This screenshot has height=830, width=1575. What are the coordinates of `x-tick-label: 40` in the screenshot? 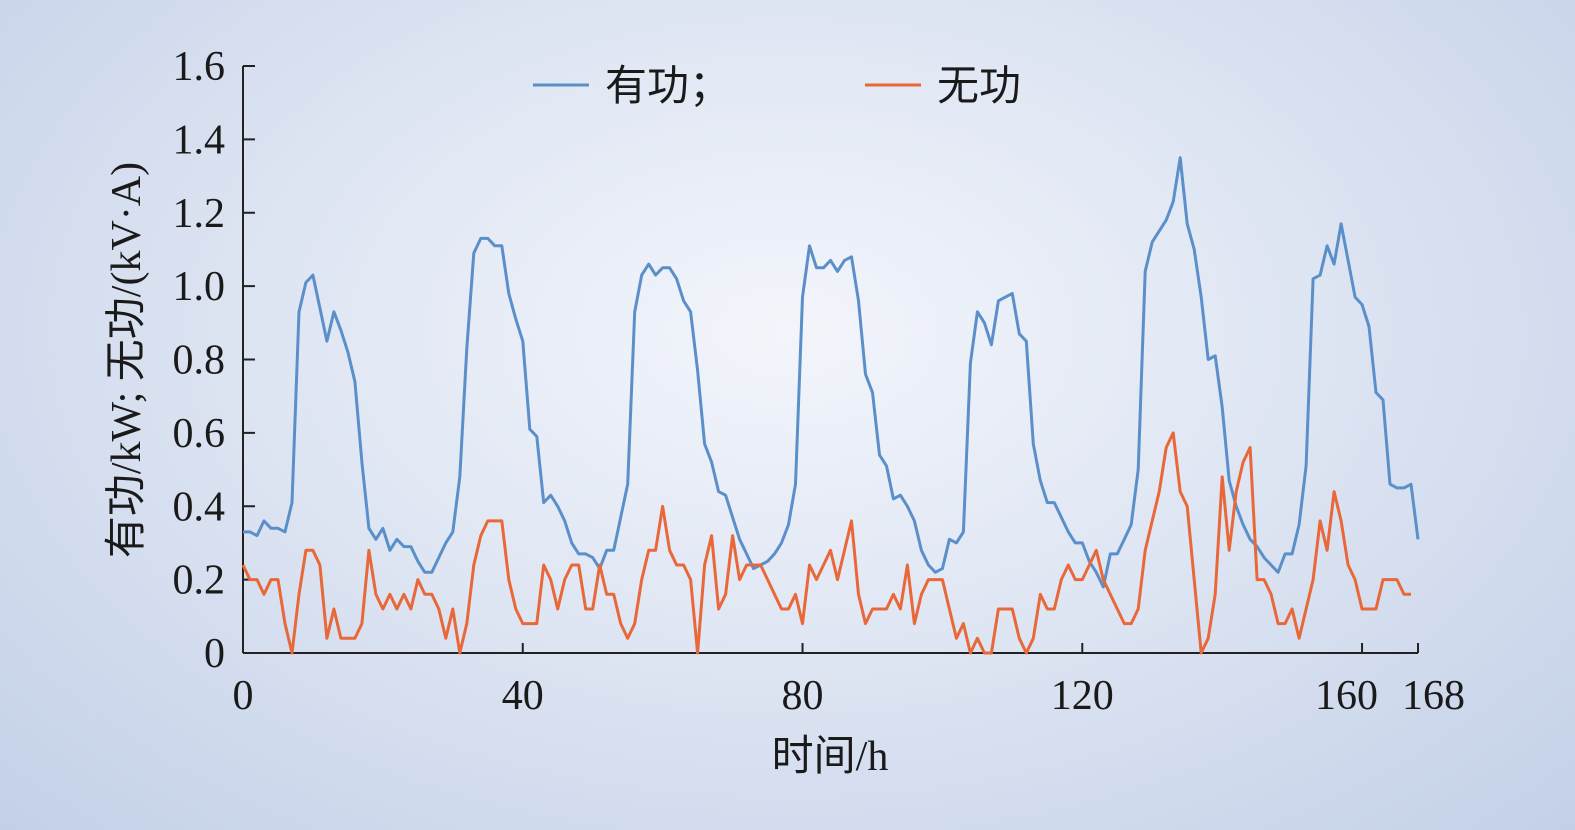 It's located at (523, 696).